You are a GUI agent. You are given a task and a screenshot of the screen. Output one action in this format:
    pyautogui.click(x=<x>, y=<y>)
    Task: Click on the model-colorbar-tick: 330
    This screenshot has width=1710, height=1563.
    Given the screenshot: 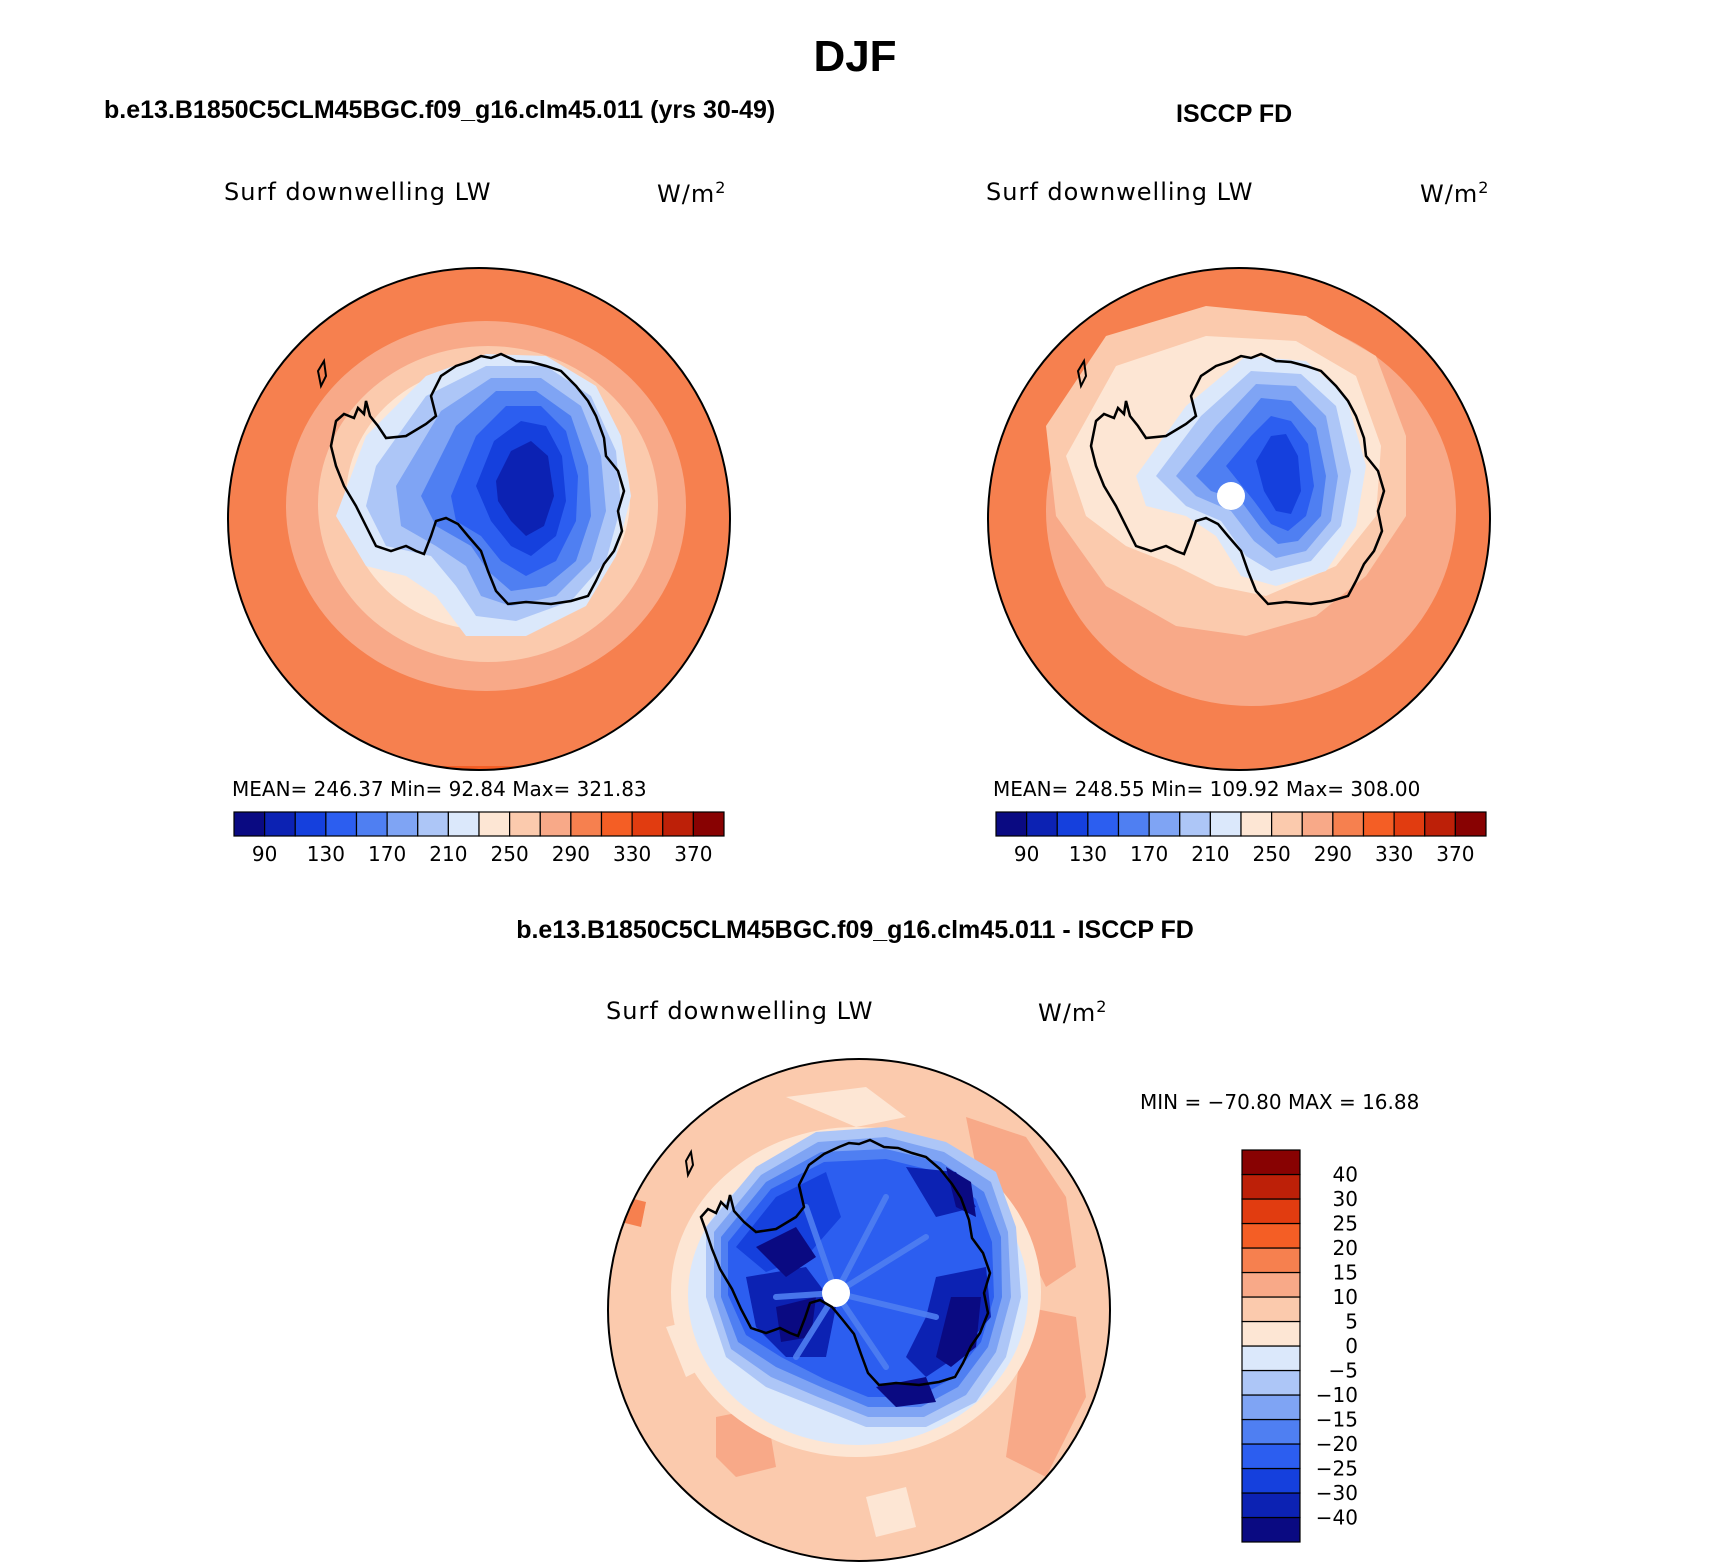 What is the action you would take?
    pyautogui.click(x=632, y=854)
    